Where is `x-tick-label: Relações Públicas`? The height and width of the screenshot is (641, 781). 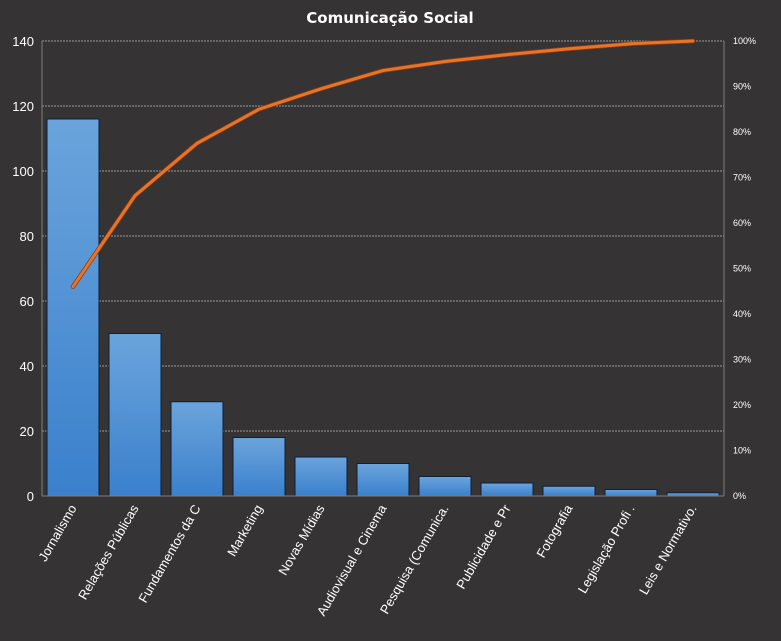 x-tick-label: Relações Públicas is located at coordinates (108, 552).